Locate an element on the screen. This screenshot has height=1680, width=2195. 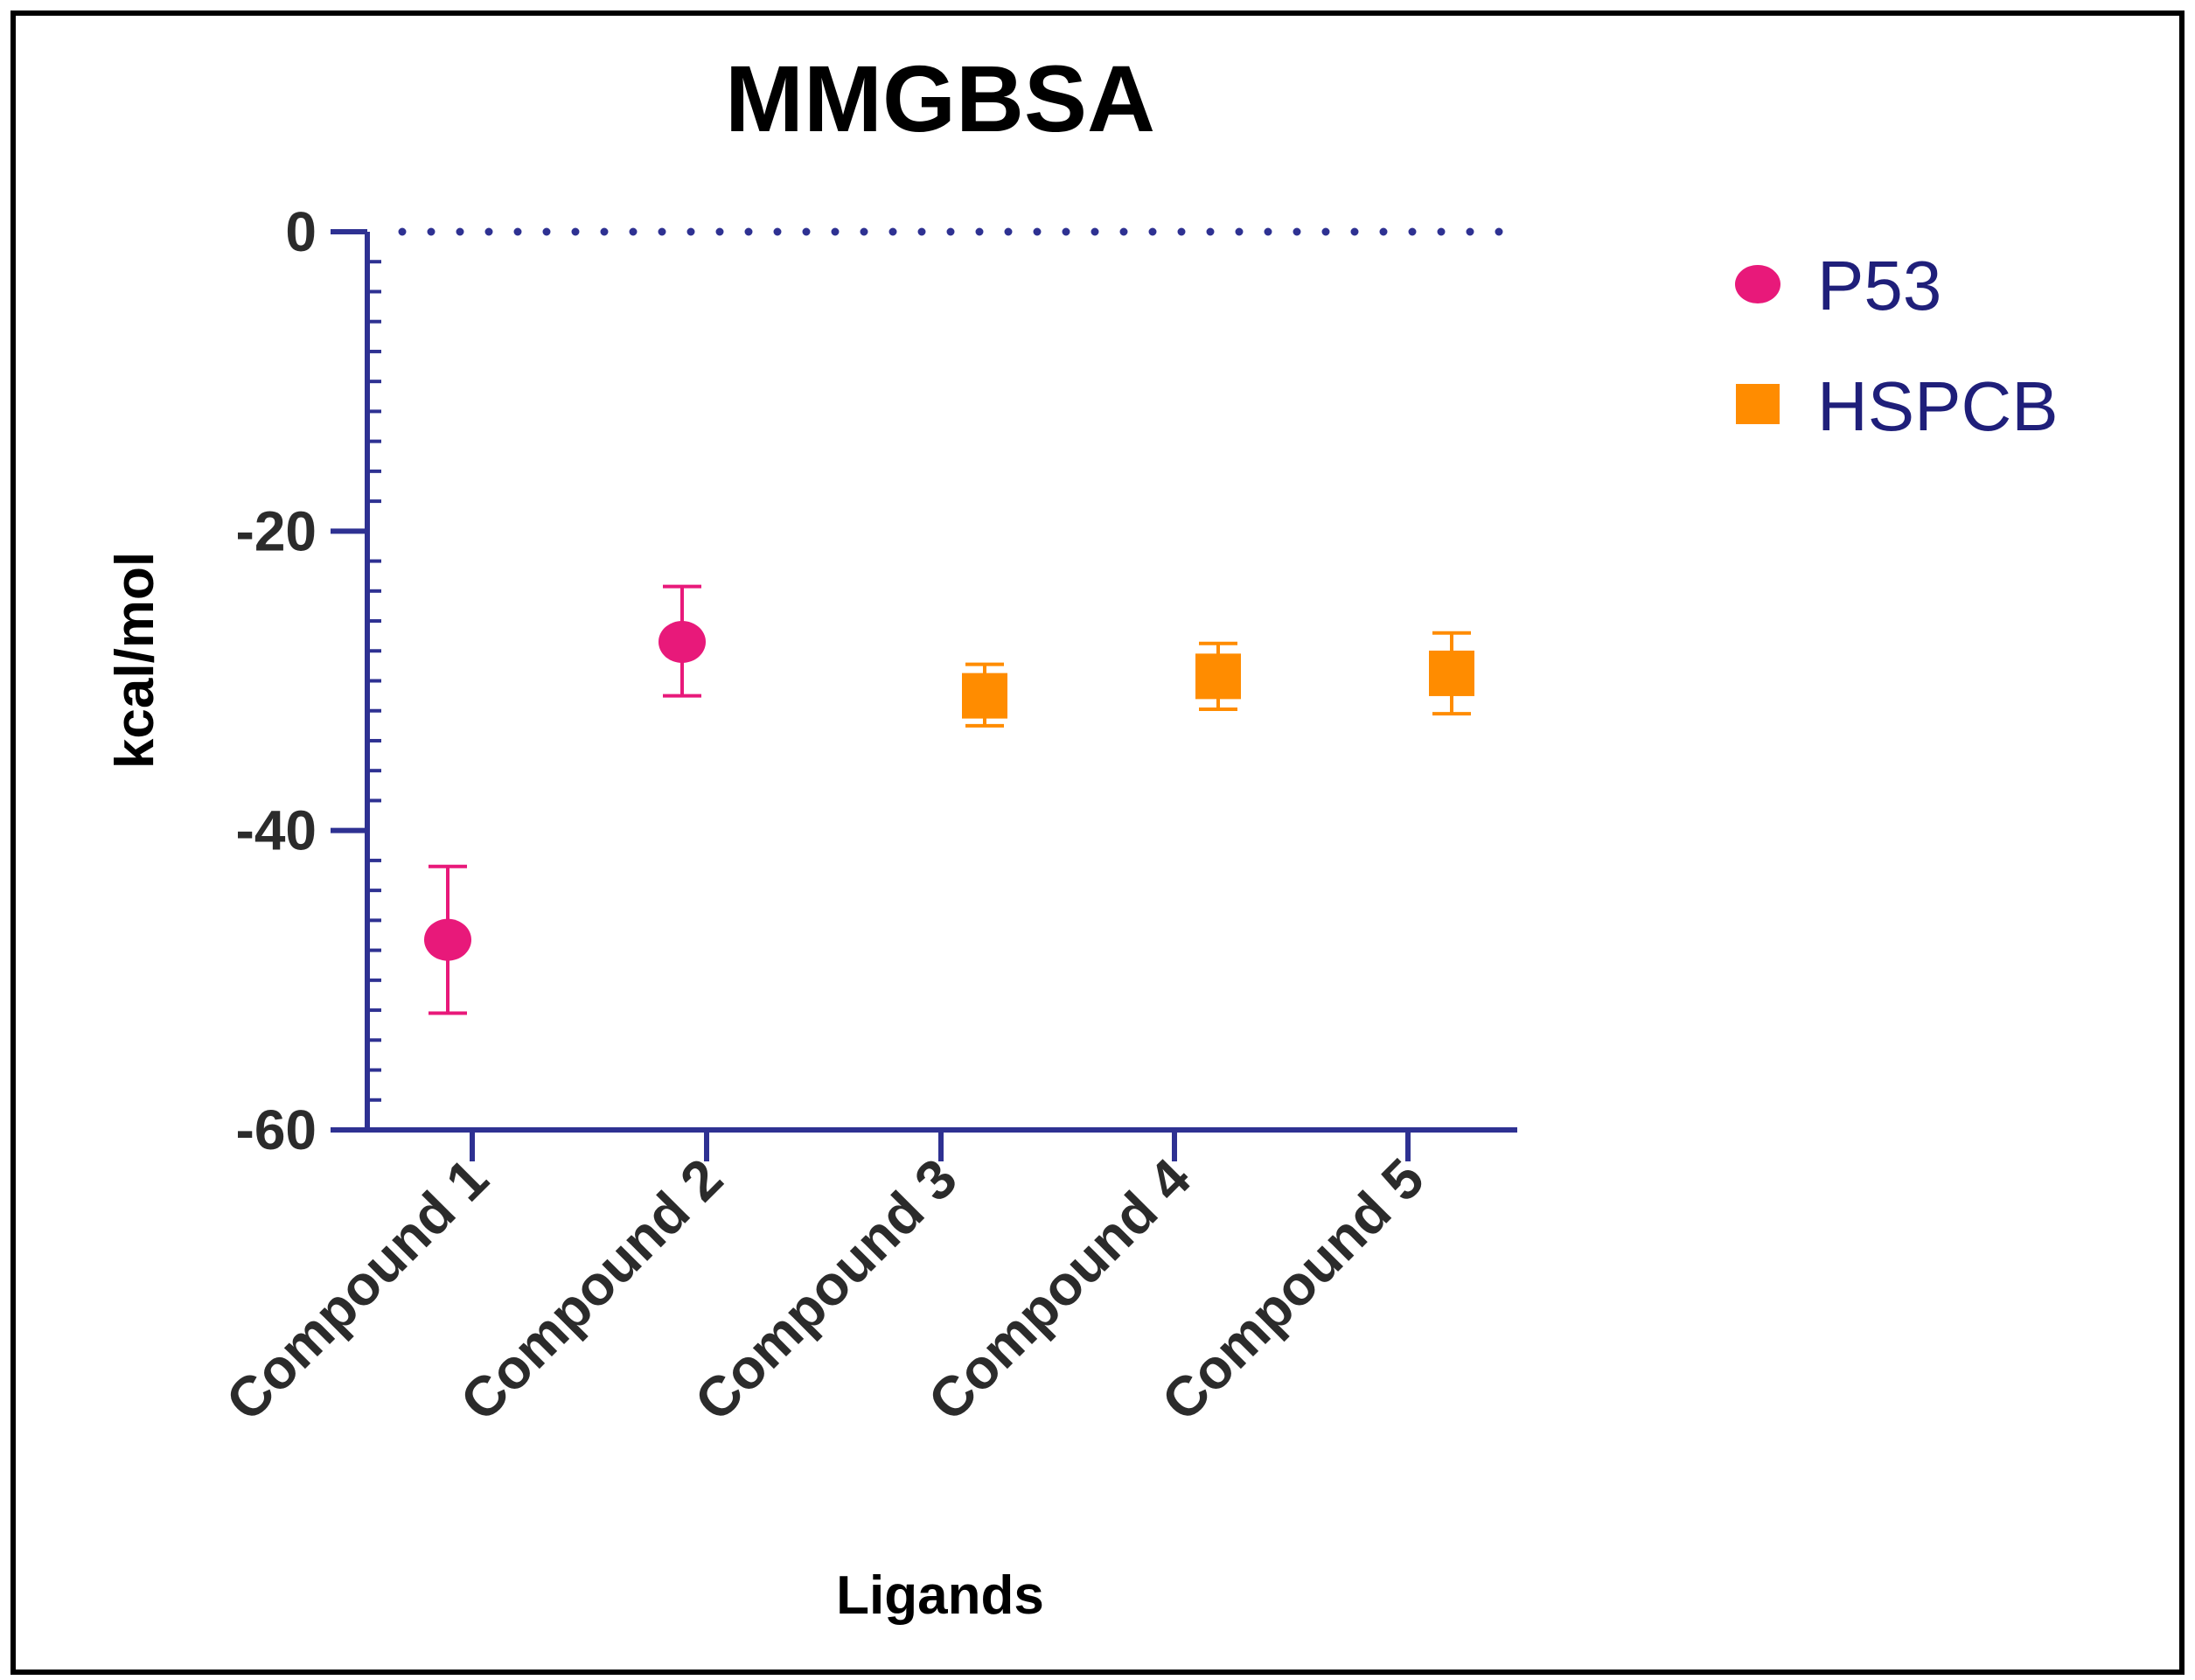
chart-title: MMGBSA is located at coordinates (940, 98).